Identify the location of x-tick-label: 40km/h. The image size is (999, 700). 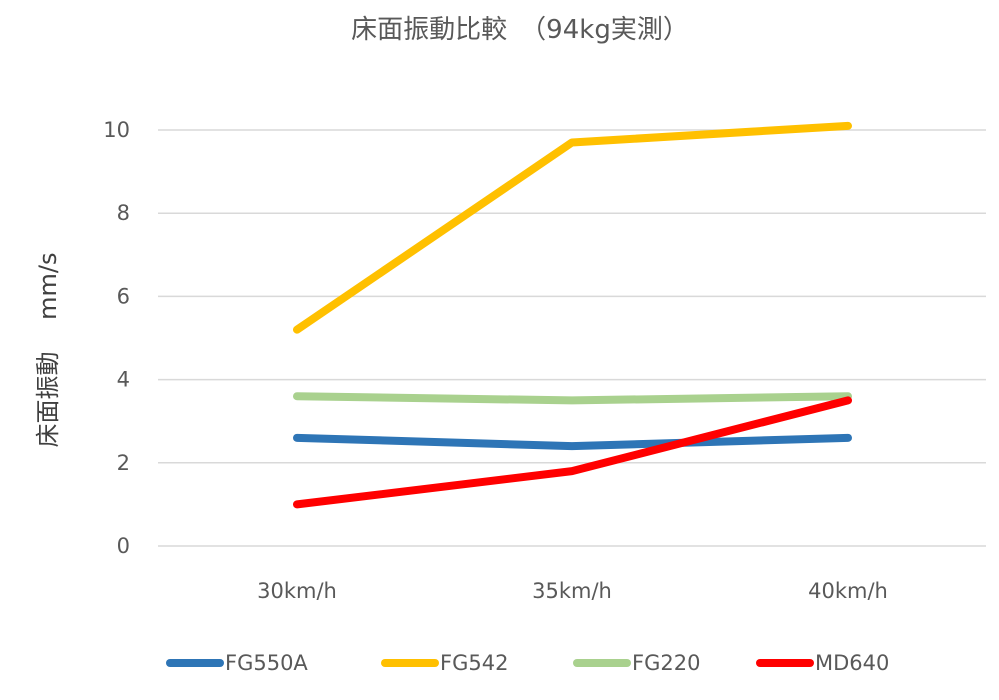
(848, 591).